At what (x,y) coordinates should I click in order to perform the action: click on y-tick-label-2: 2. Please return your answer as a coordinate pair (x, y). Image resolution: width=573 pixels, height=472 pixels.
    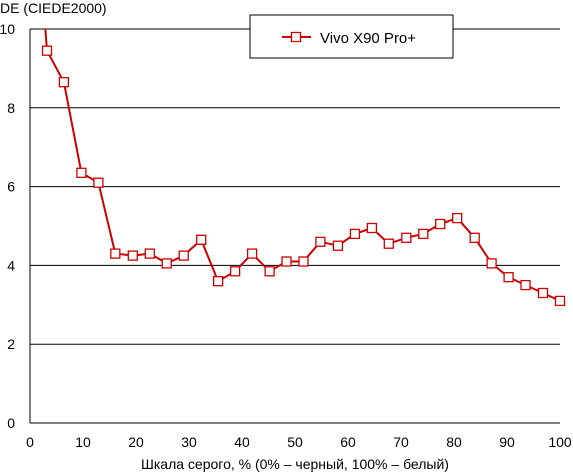
    Looking at the image, I should click on (11, 344).